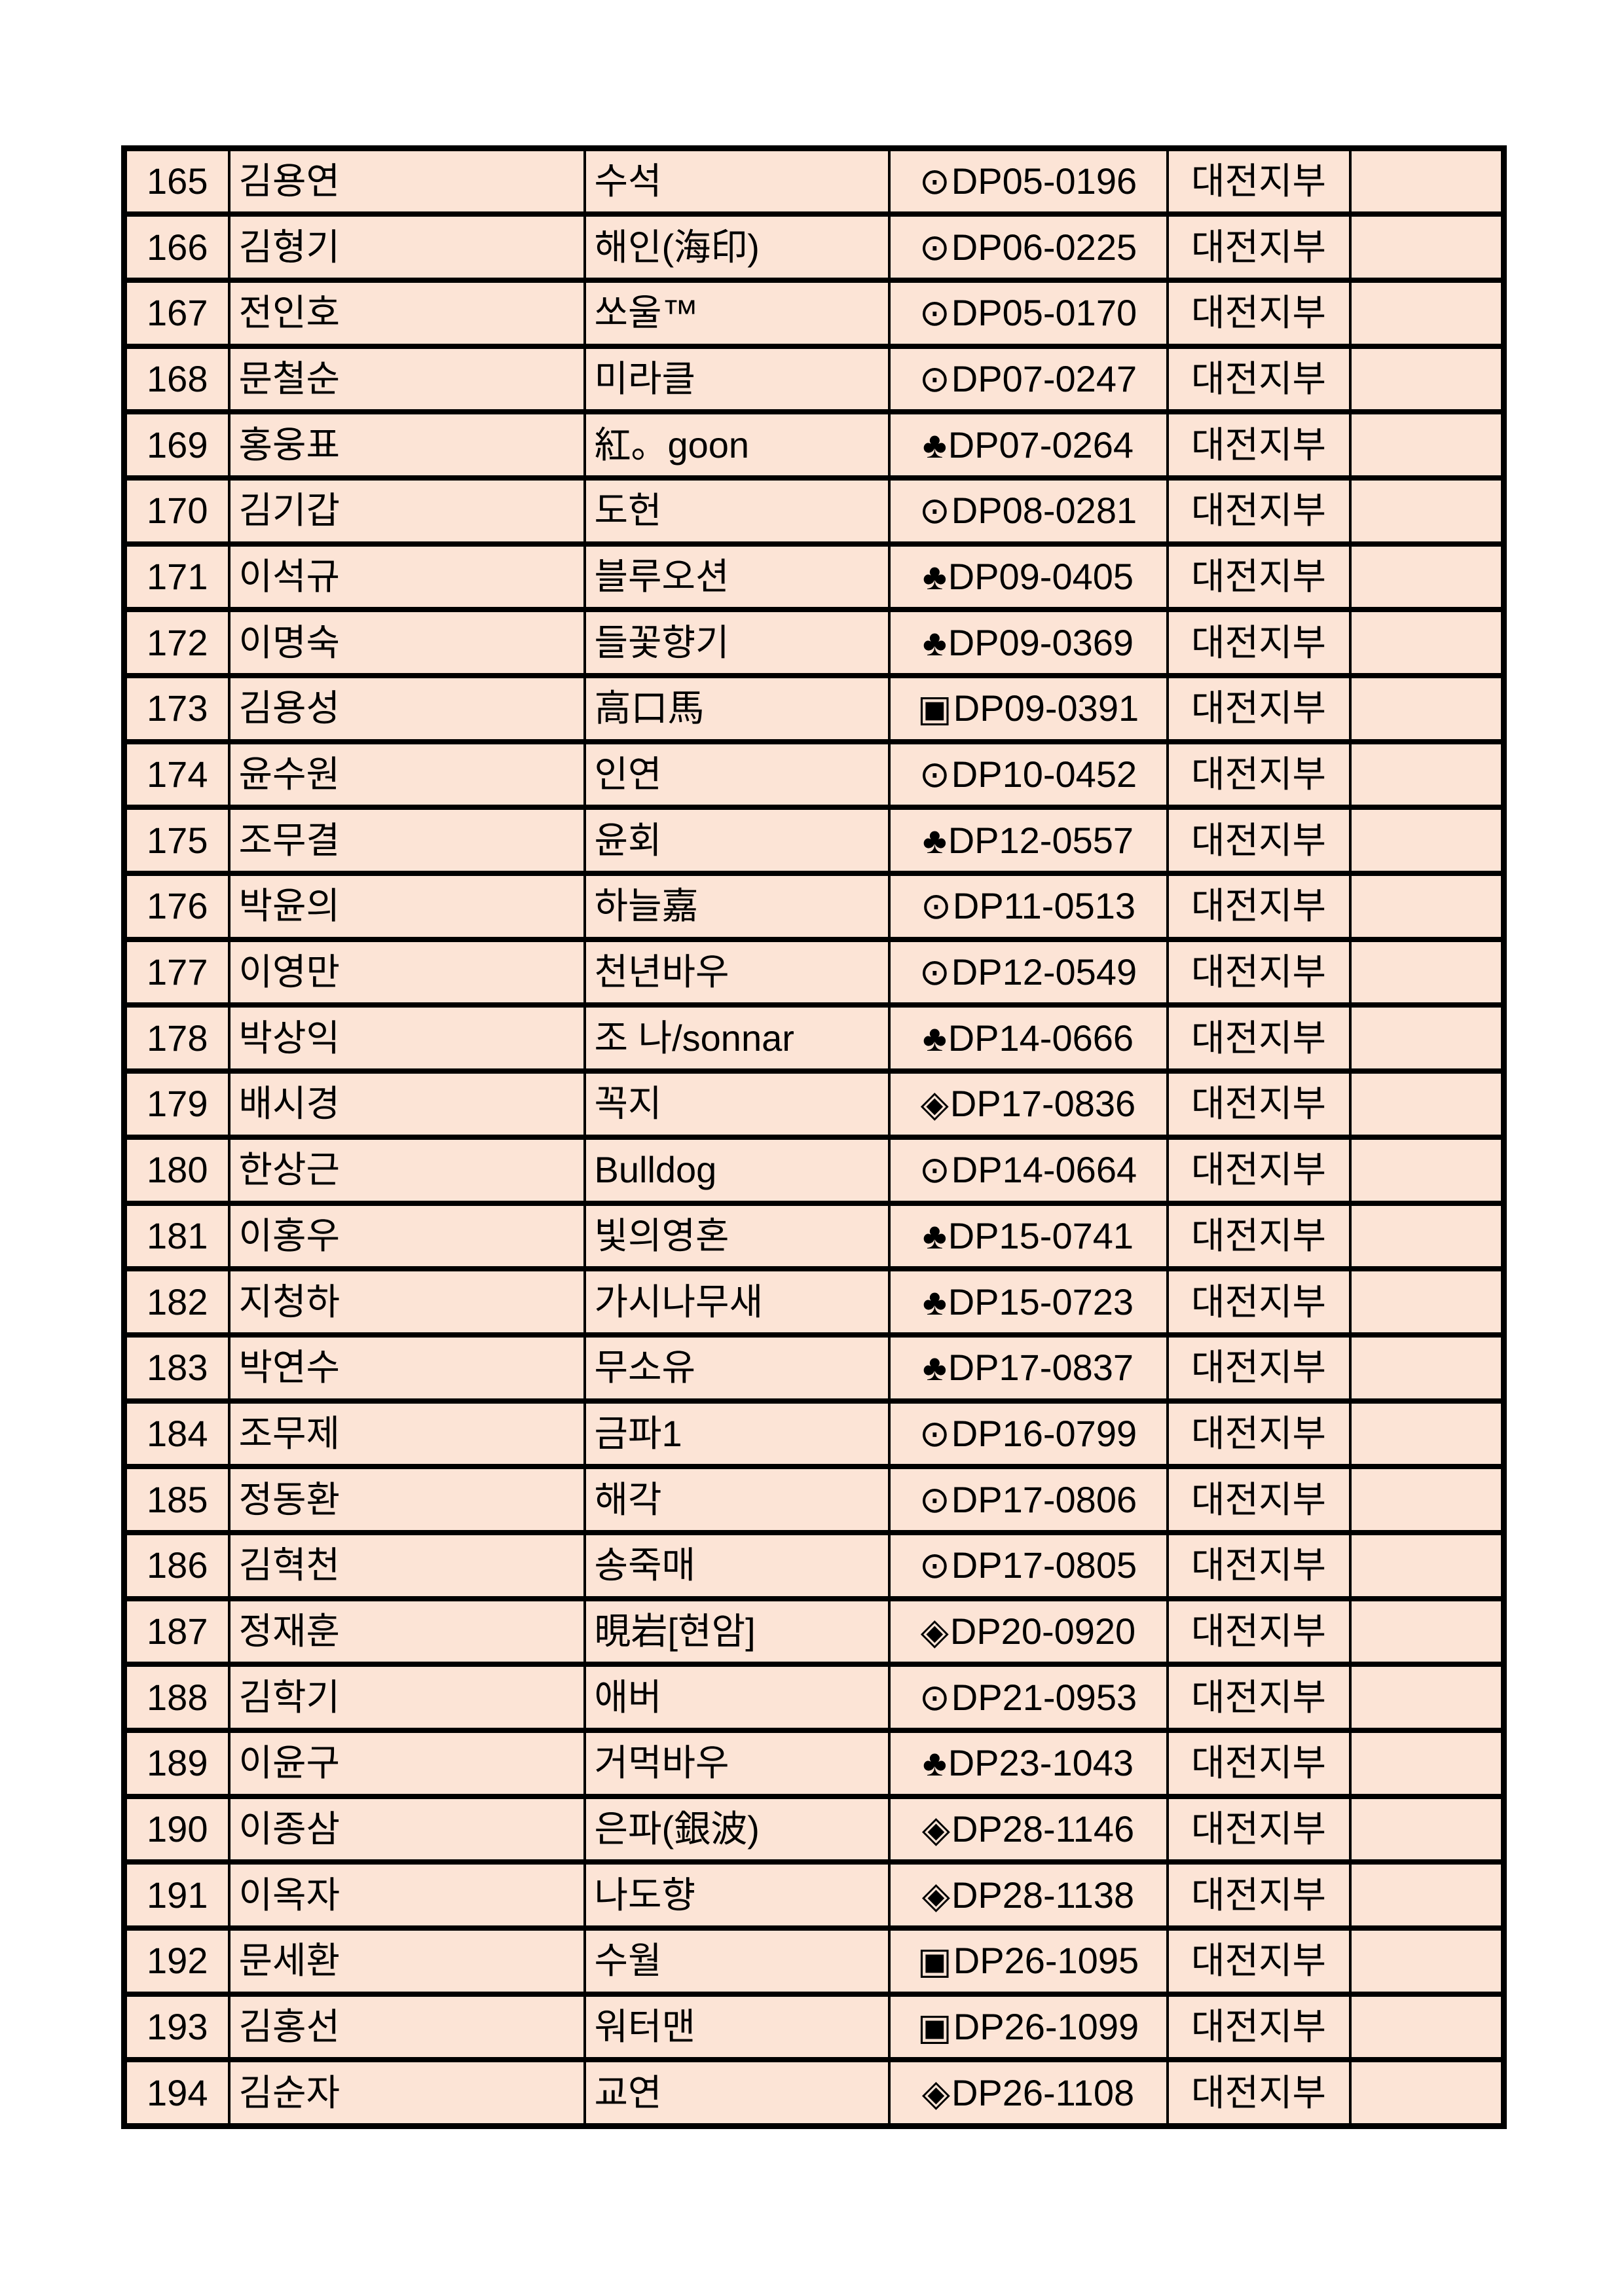 This screenshot has height=2296, width=1624. Describe the element at coordinates (289, 511) in the screenshot. I see `member-name-text: 김기갑` at that location.